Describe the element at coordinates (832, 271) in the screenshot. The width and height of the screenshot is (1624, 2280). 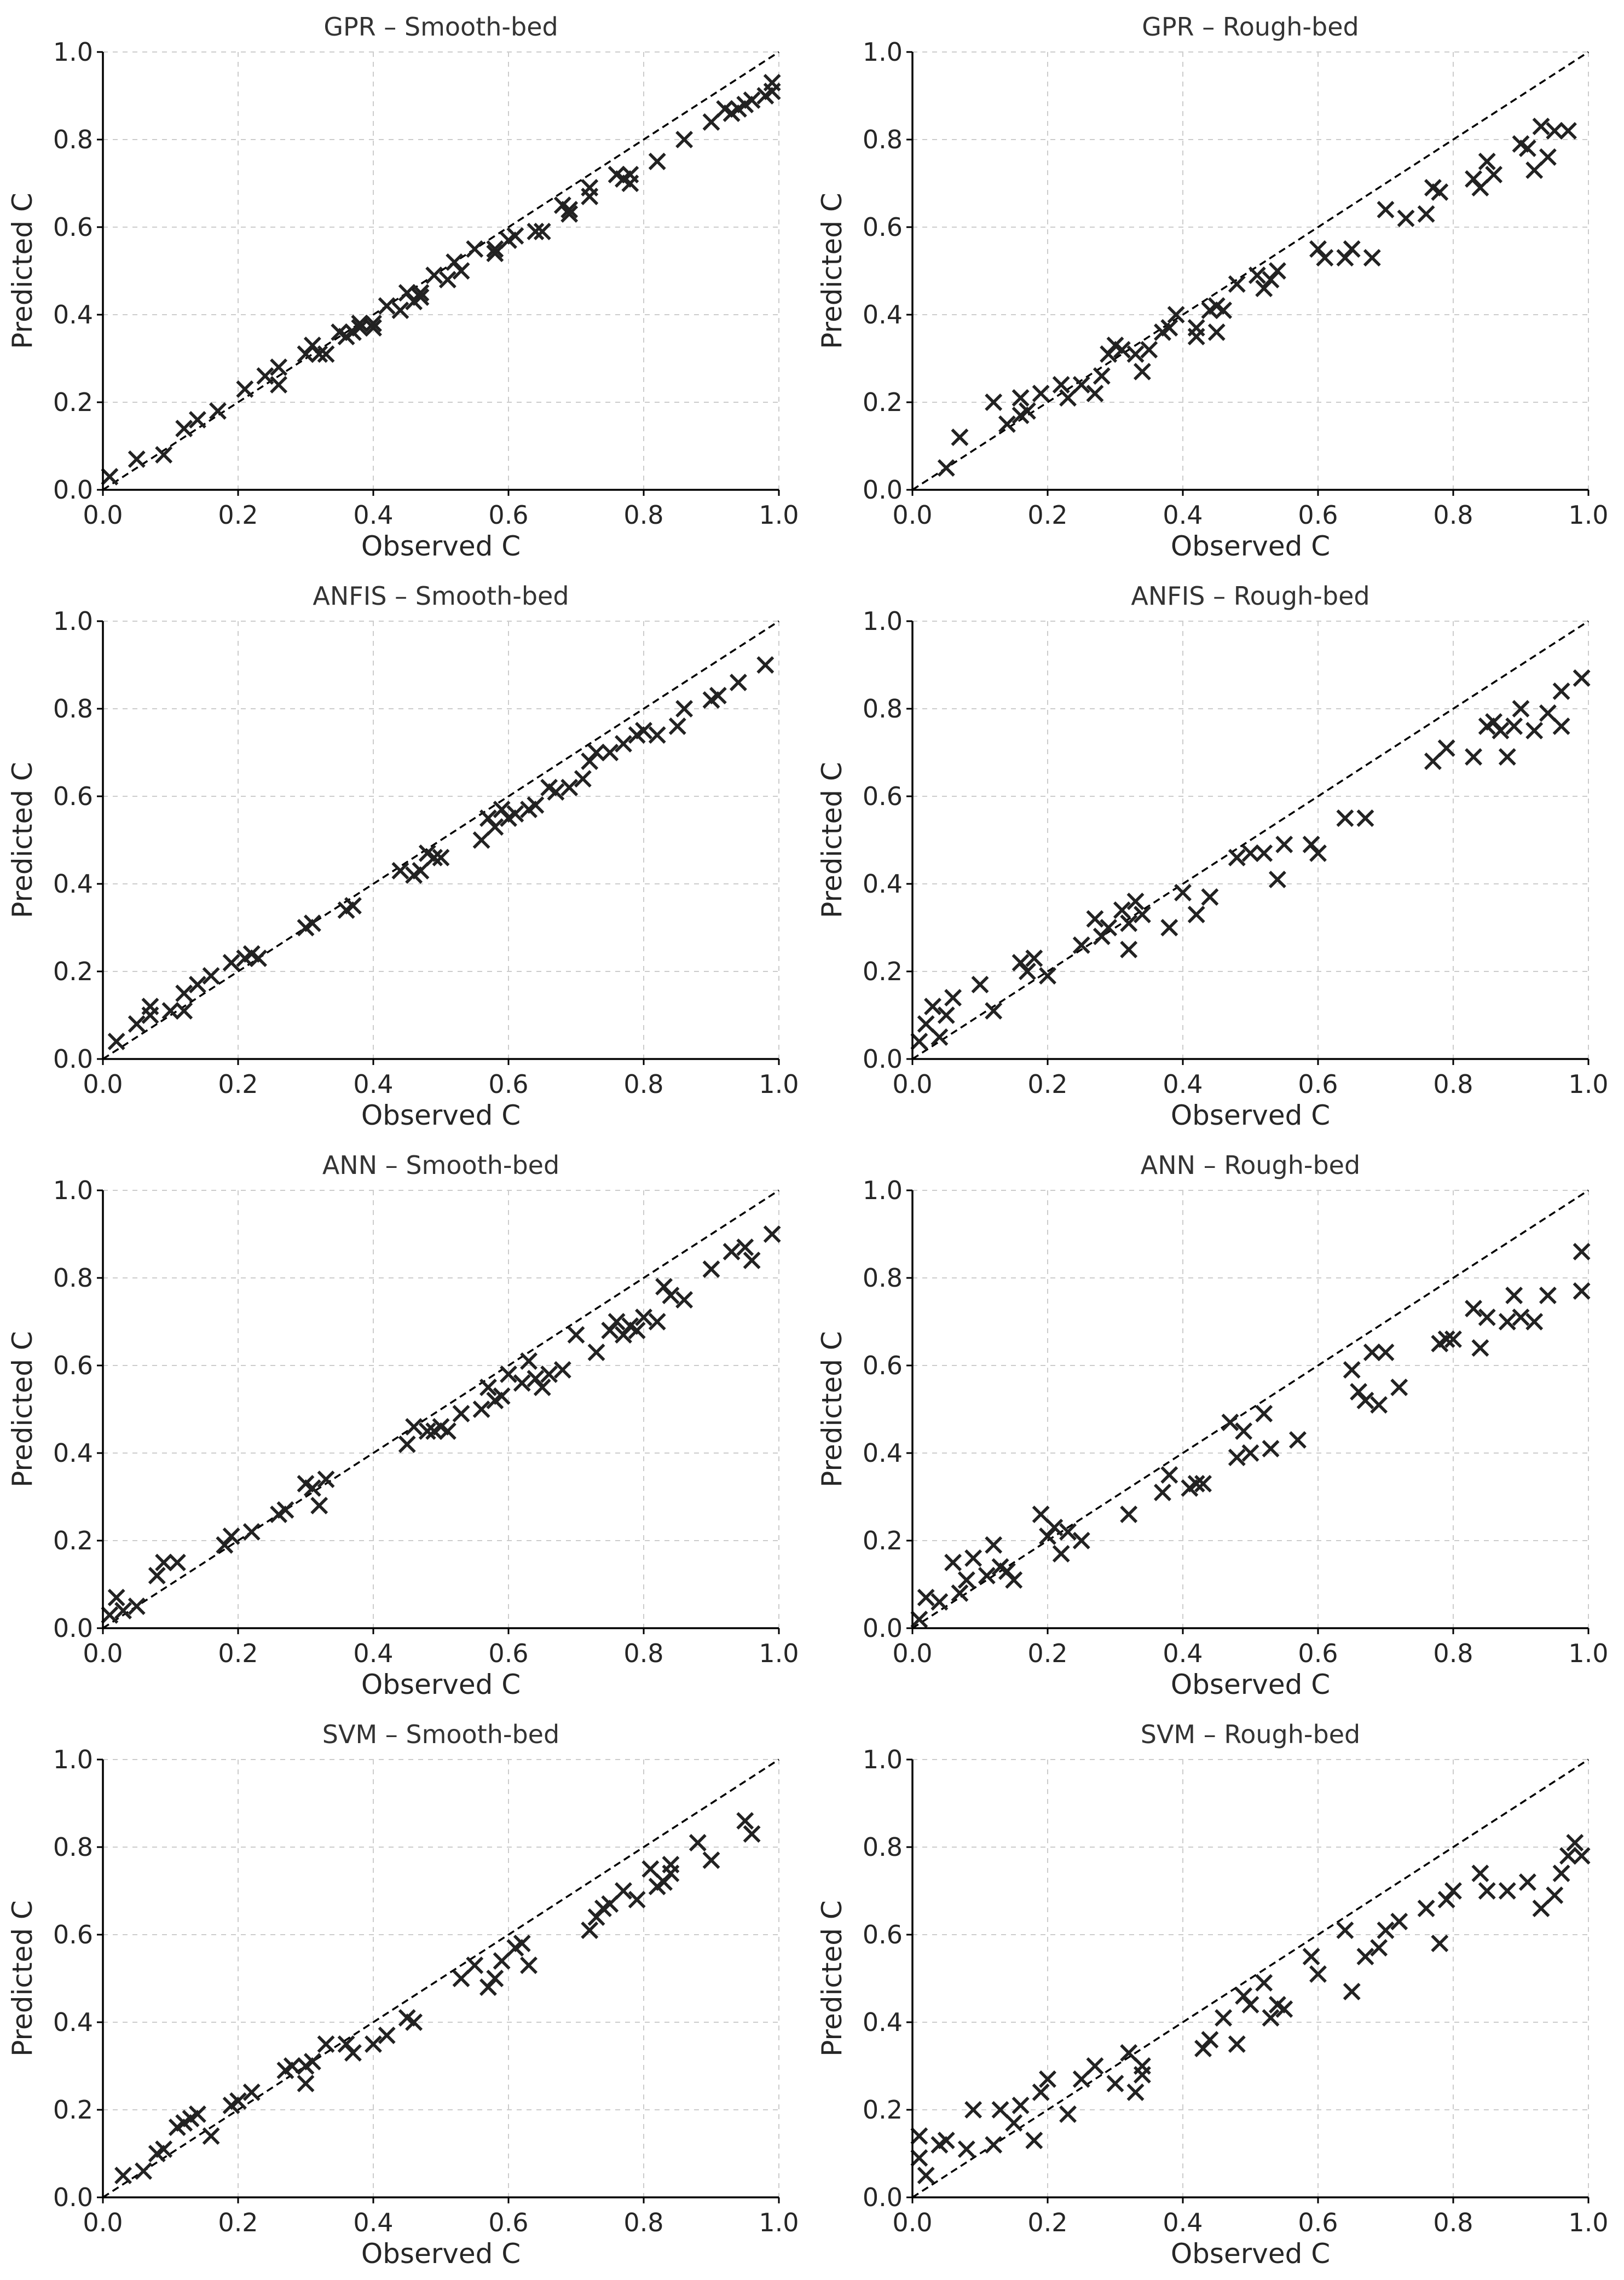
I see `y-axis-label: Predicted C` at that location.